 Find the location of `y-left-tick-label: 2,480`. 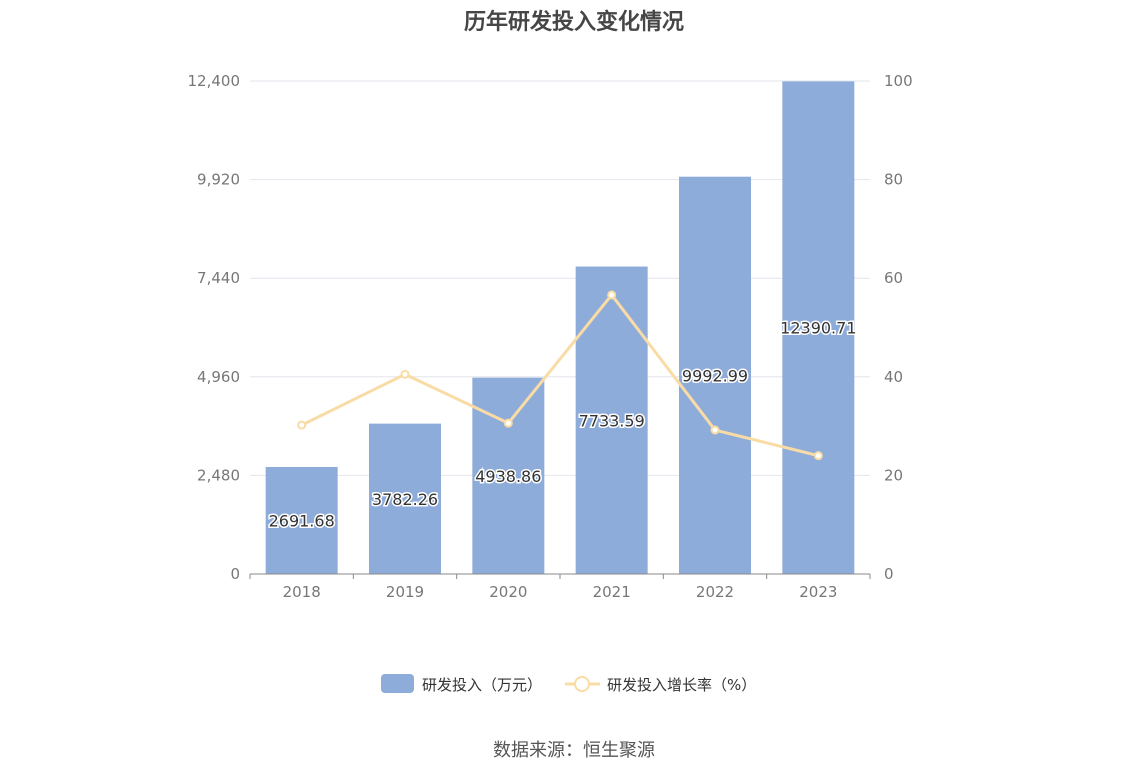

y-left-tick-label: 2,480 is located at coordinates (218, 475).